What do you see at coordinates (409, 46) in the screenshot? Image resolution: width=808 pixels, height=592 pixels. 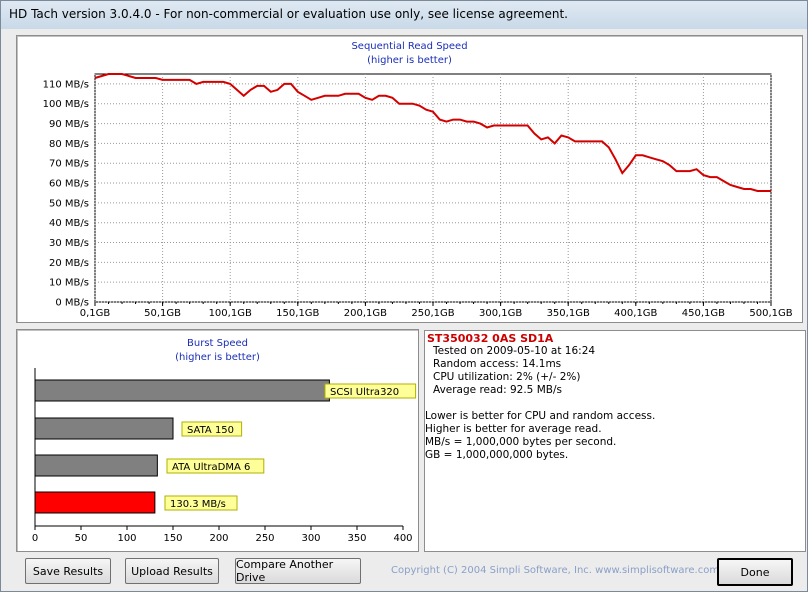 I see `seq-chart-title: Sequential Read Speed` at bounding box center [409, 46].